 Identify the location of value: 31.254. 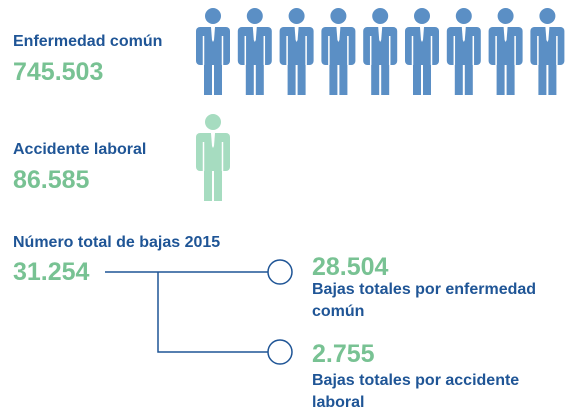
(51, 272).